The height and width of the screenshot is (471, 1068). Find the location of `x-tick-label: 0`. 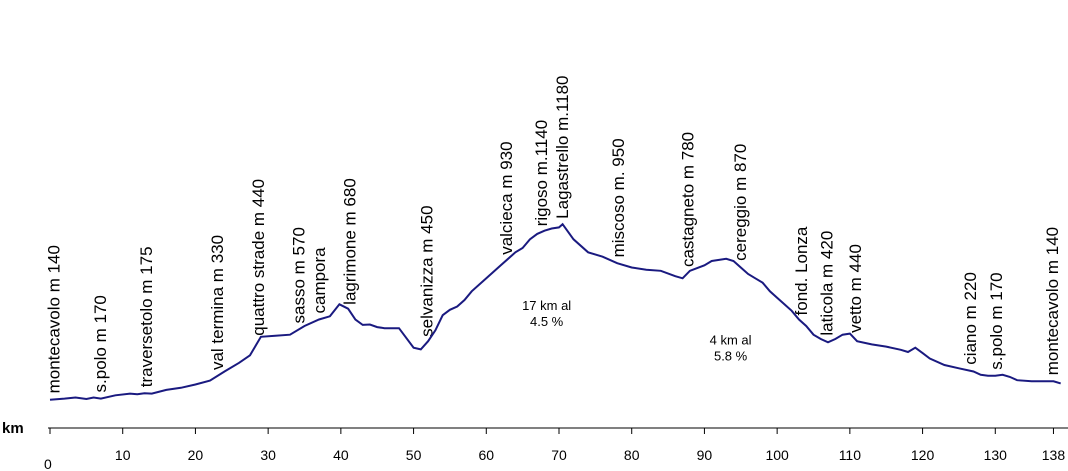

x-tick-label: 0 is located at coordinates (48, 463).